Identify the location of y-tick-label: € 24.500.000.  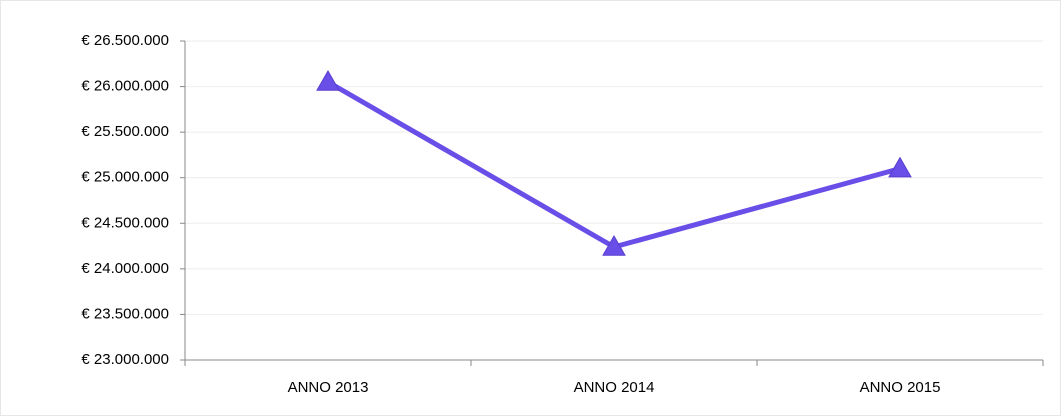
(125, 222).